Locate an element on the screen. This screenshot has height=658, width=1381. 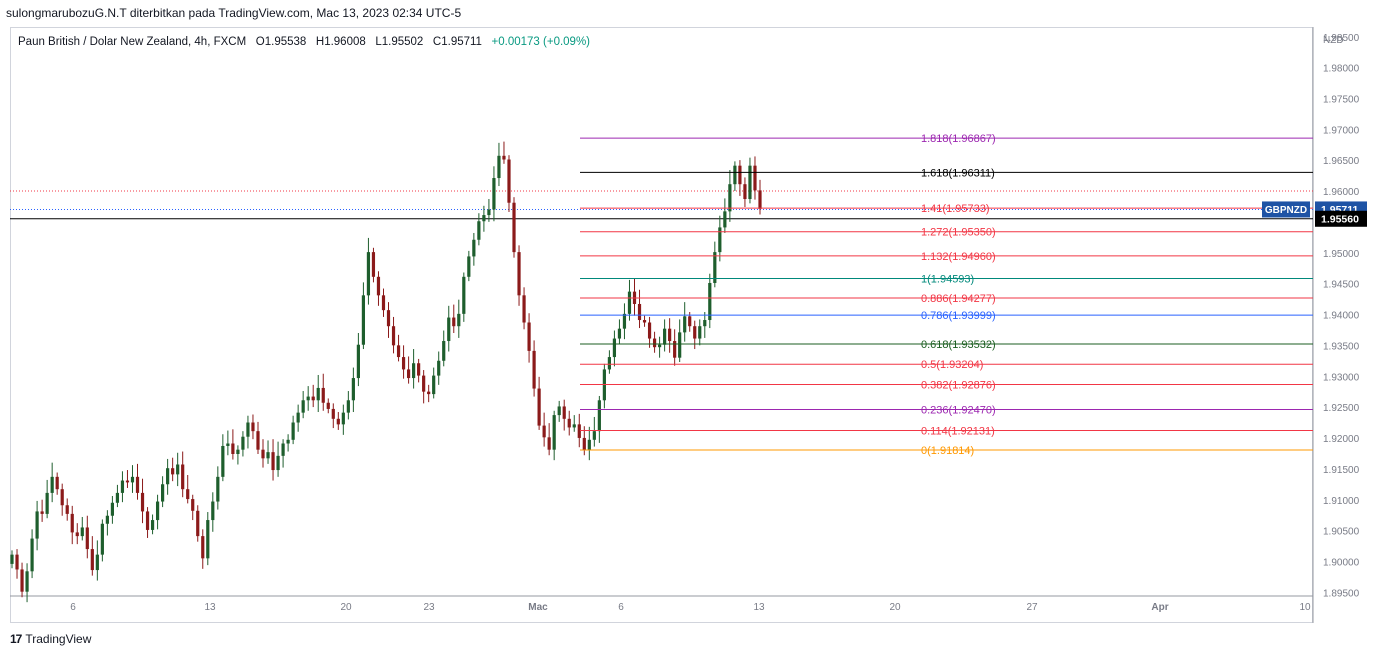
y-tick-label: 1.94500 is located at coordinates (1341, 285).